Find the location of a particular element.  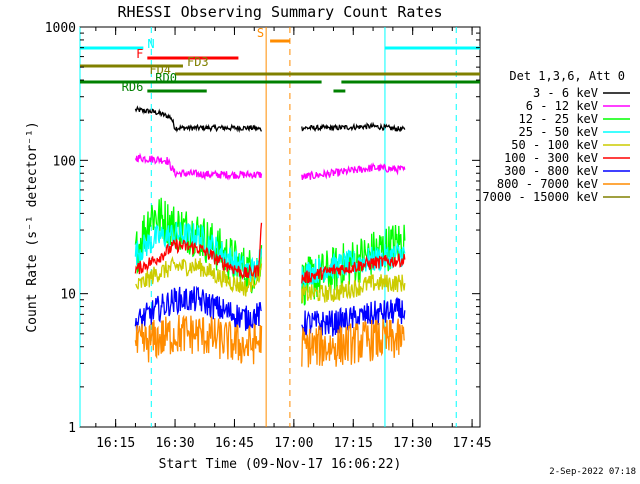

x-tick-label: 17:15 is located at coordinates (353, 443).